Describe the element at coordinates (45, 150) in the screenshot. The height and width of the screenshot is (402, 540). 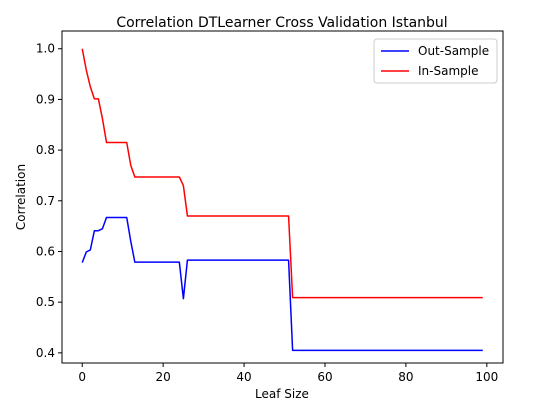
I see `y-tick-label: 0.8` at that location.